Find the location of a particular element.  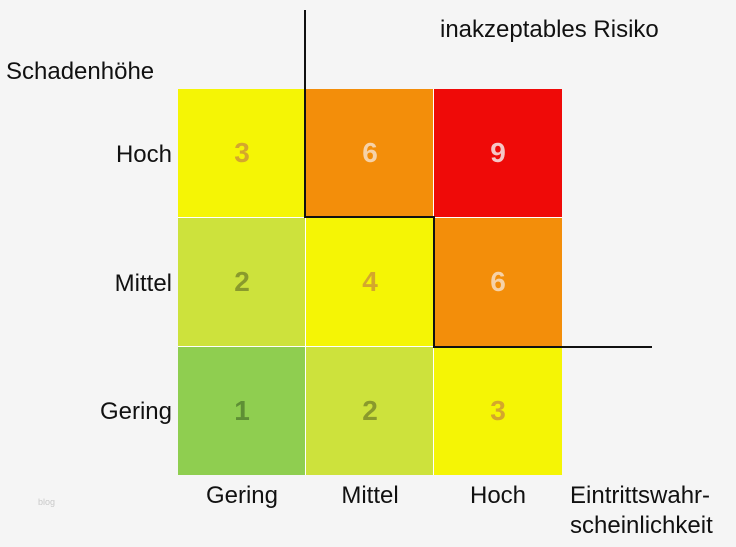

risk-zone-title: inakzeptables Risiko is located at coordinates (549, 29).